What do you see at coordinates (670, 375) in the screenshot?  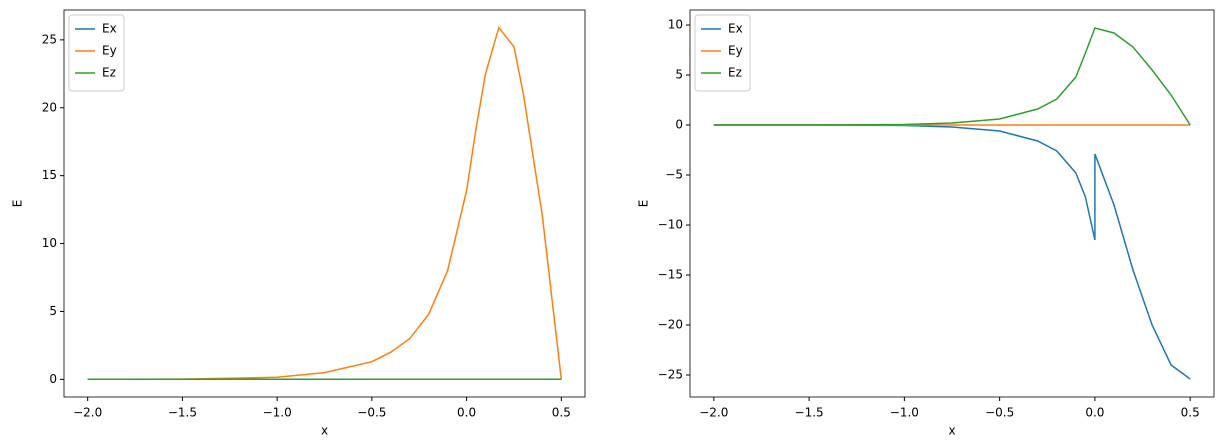 I see `y-tick-label: −25` at bounding box center [670, 375].